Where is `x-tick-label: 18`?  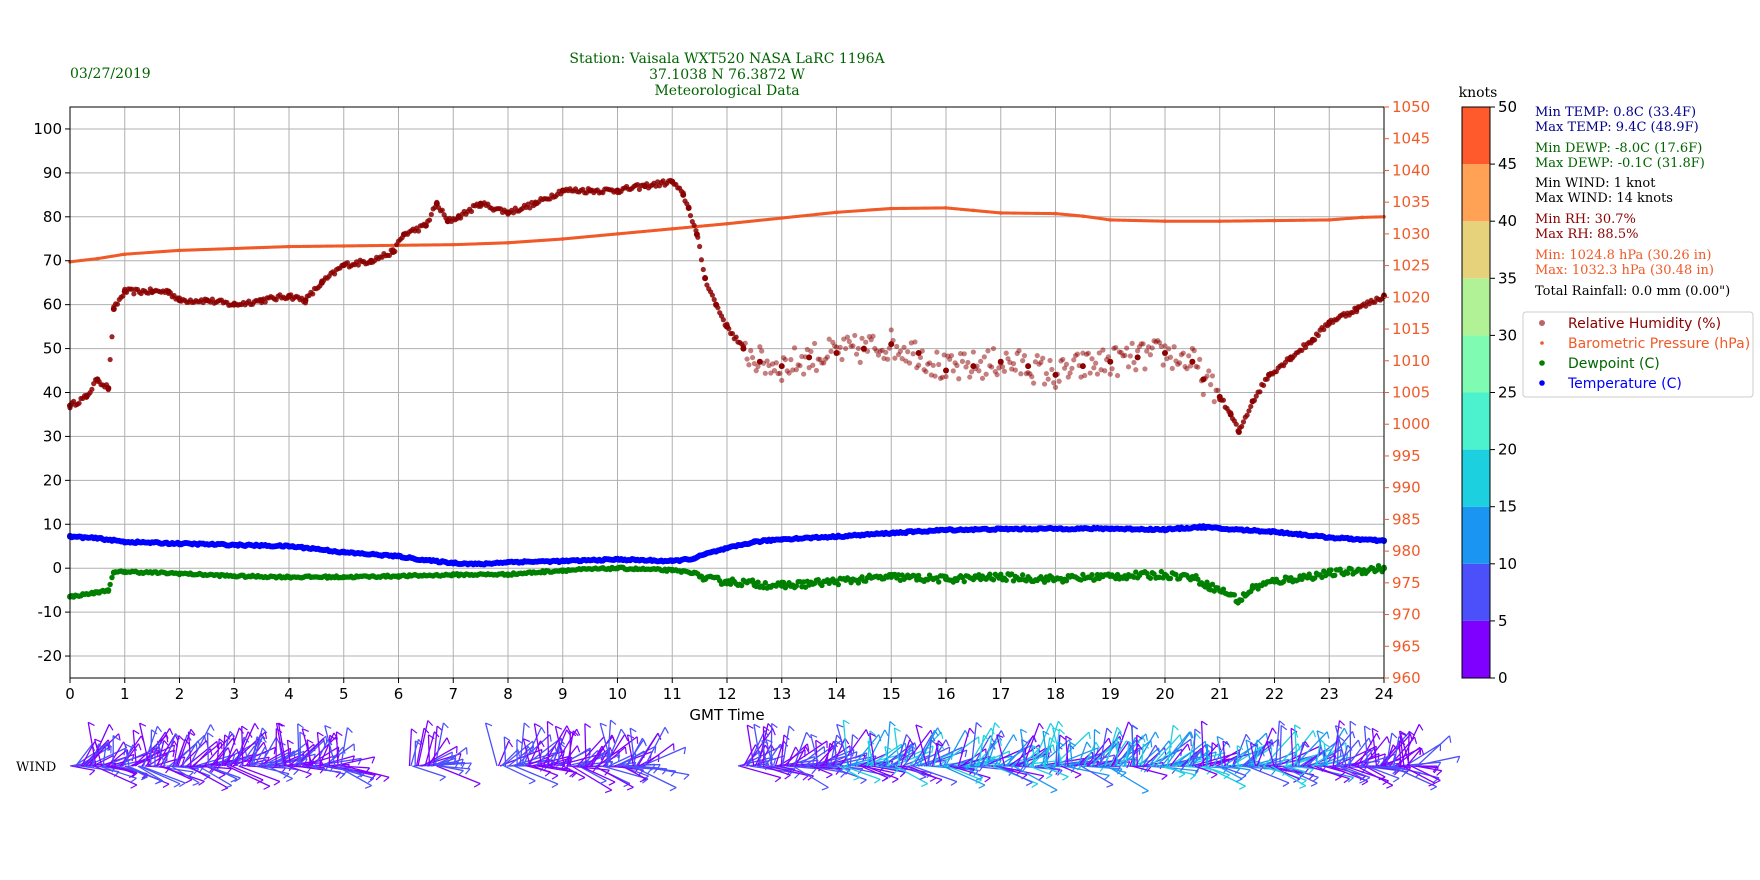
x-tick-label: 18 is located at coordinates (1055, 694).